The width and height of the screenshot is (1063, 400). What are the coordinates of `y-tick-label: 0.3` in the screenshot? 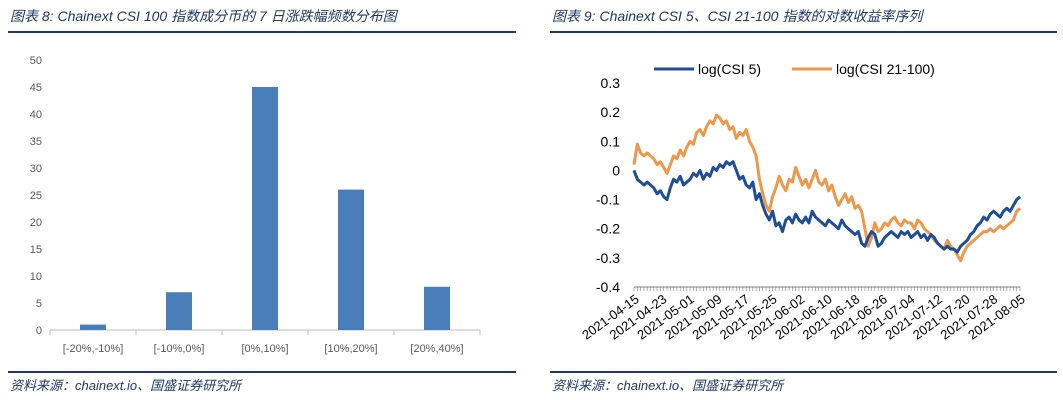 It's located at (611, 83).